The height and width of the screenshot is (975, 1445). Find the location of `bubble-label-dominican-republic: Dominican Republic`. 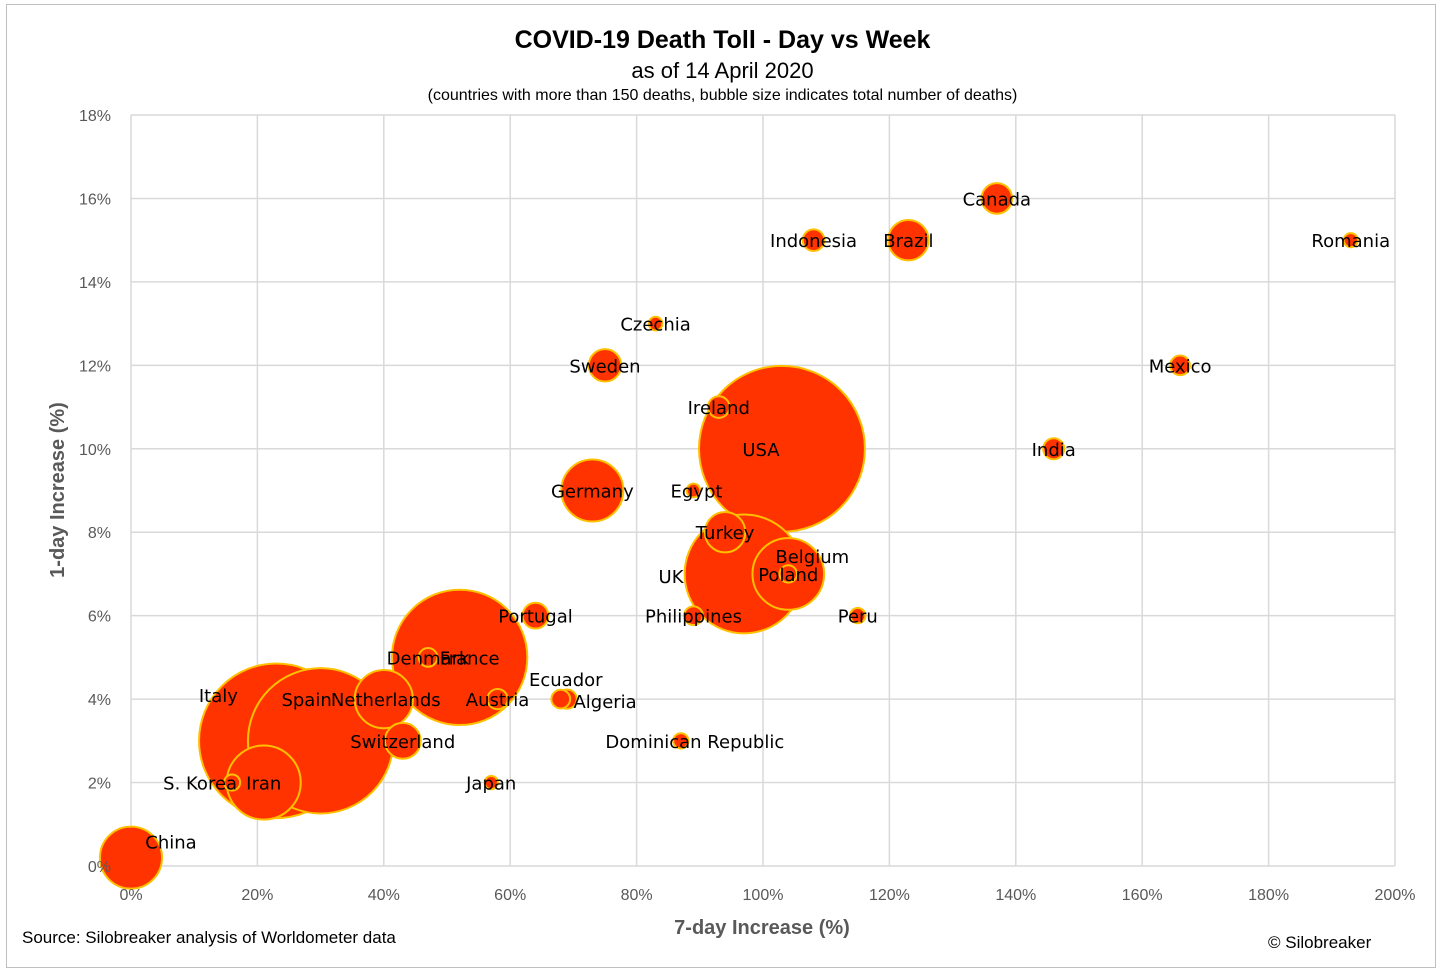

bubble-label-dominican-republic: Dominican Republic is located at coordinates (694, 742).